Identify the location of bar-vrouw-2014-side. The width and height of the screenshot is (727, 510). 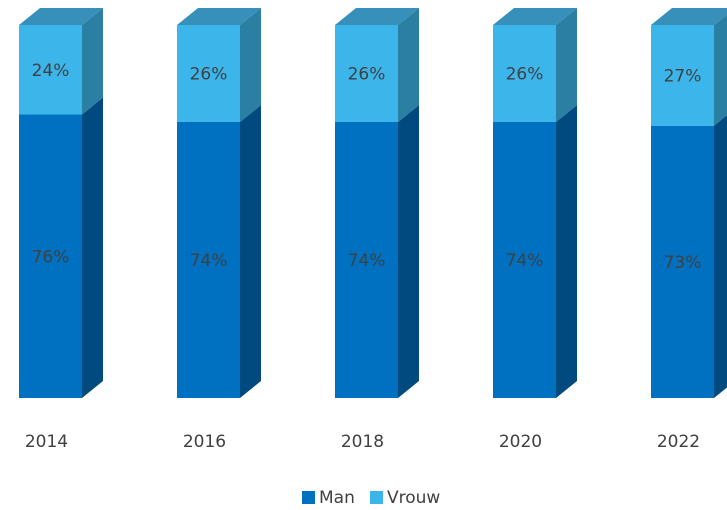
(92, 61).